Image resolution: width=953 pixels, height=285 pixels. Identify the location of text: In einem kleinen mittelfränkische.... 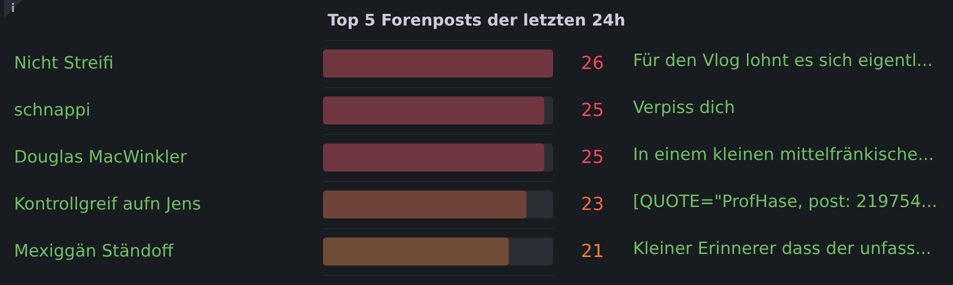
(783, 155).